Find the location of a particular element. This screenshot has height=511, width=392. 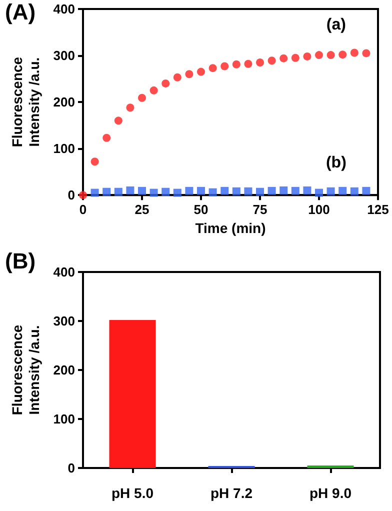

x-tick-label: 100 is located at coordinates (319, 210).